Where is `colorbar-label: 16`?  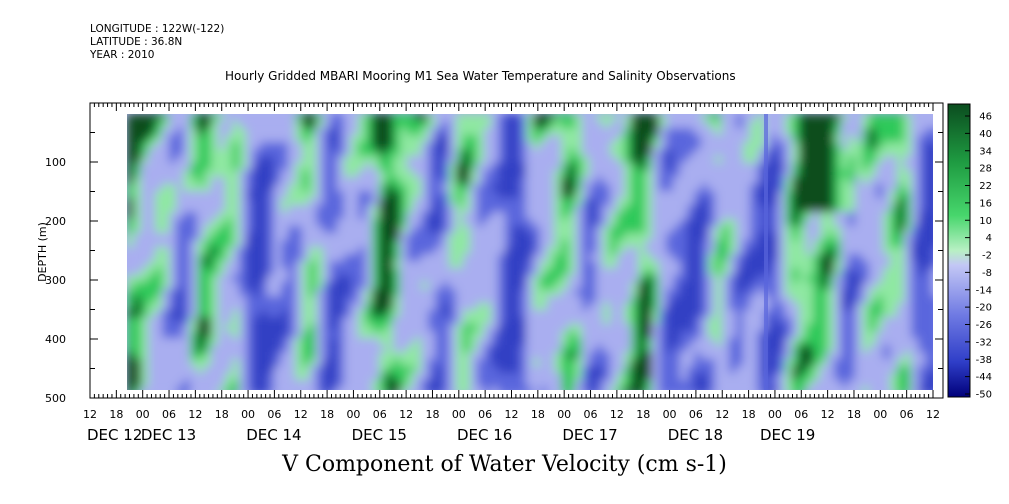 colorbar-label: 16 is located at coordinates (985, 203).